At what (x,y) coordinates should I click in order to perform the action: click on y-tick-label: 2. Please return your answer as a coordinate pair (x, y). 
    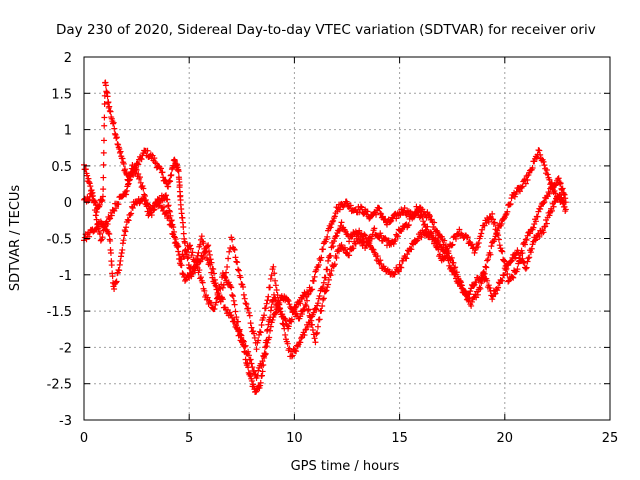
    Looking at the image, I should click on (68, 58).